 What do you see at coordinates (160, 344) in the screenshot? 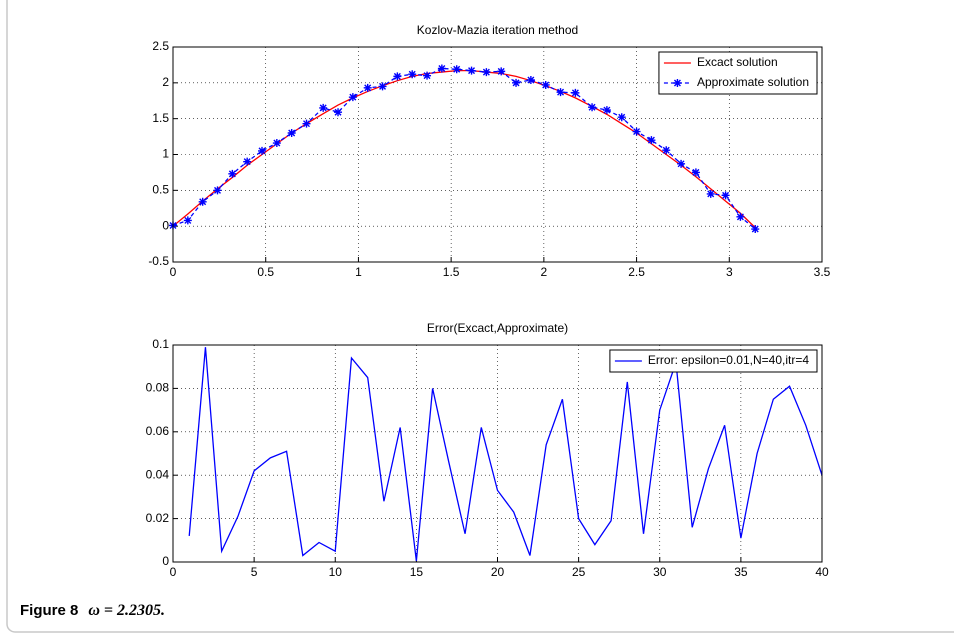
I see `y-tick-label: 0.1` at bounding box center [160, 344].